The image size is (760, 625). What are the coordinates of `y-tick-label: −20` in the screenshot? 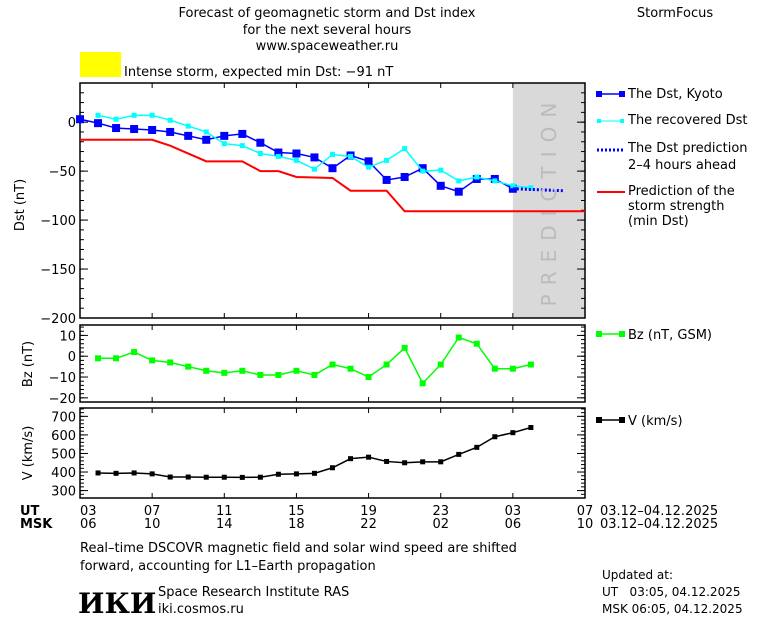 It's located at (62, 399).